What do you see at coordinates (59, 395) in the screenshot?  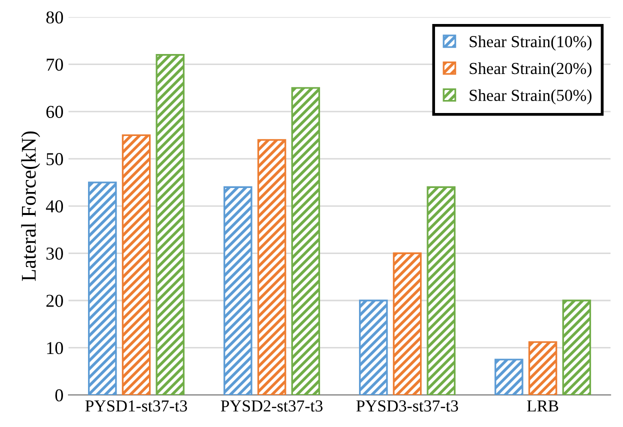 I see `y-tick-label: 0` at bounding box center [59, 395].